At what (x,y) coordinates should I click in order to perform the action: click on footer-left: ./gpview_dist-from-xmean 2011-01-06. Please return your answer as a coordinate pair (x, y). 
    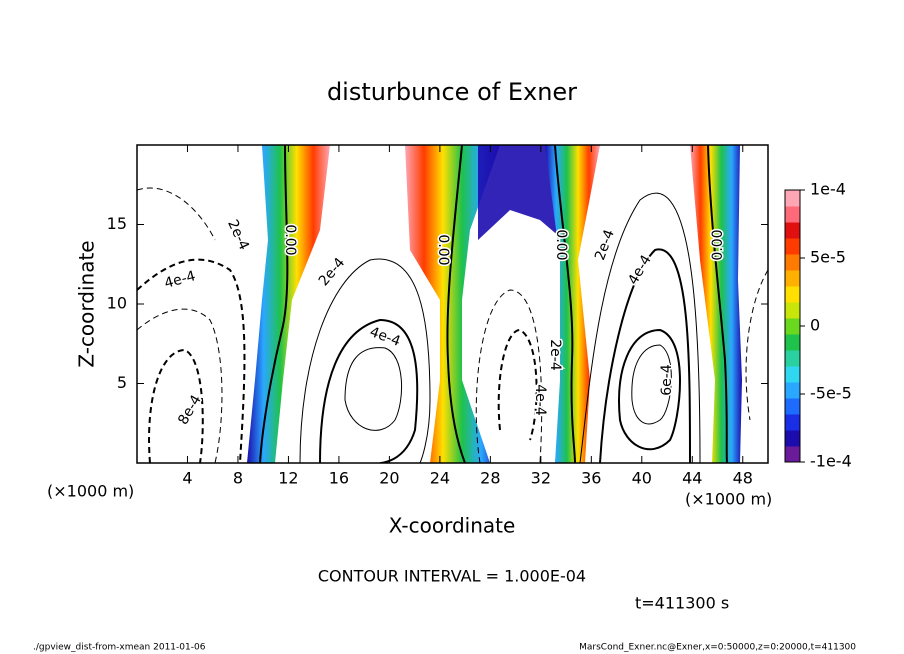
    Looking at the image, I should click on (119, 648).